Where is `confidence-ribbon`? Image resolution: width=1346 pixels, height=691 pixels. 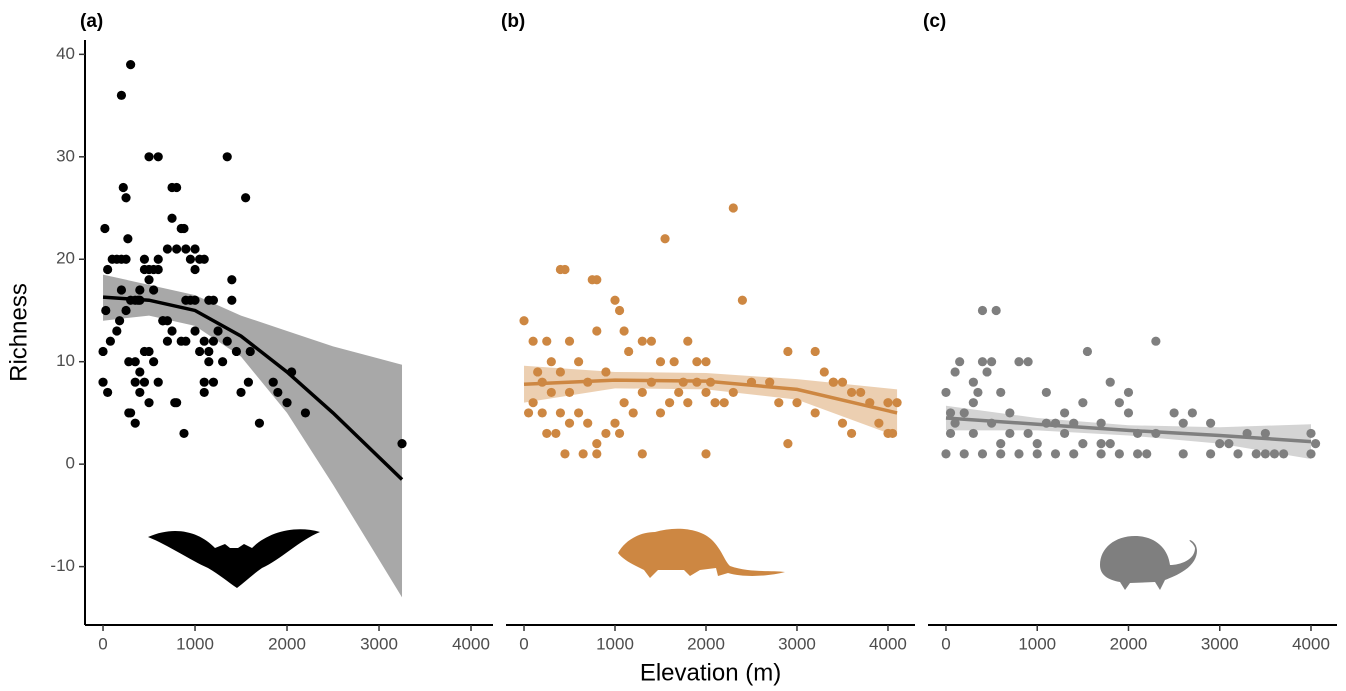 confidence-ribbon is located at coordinates (1128, 432).